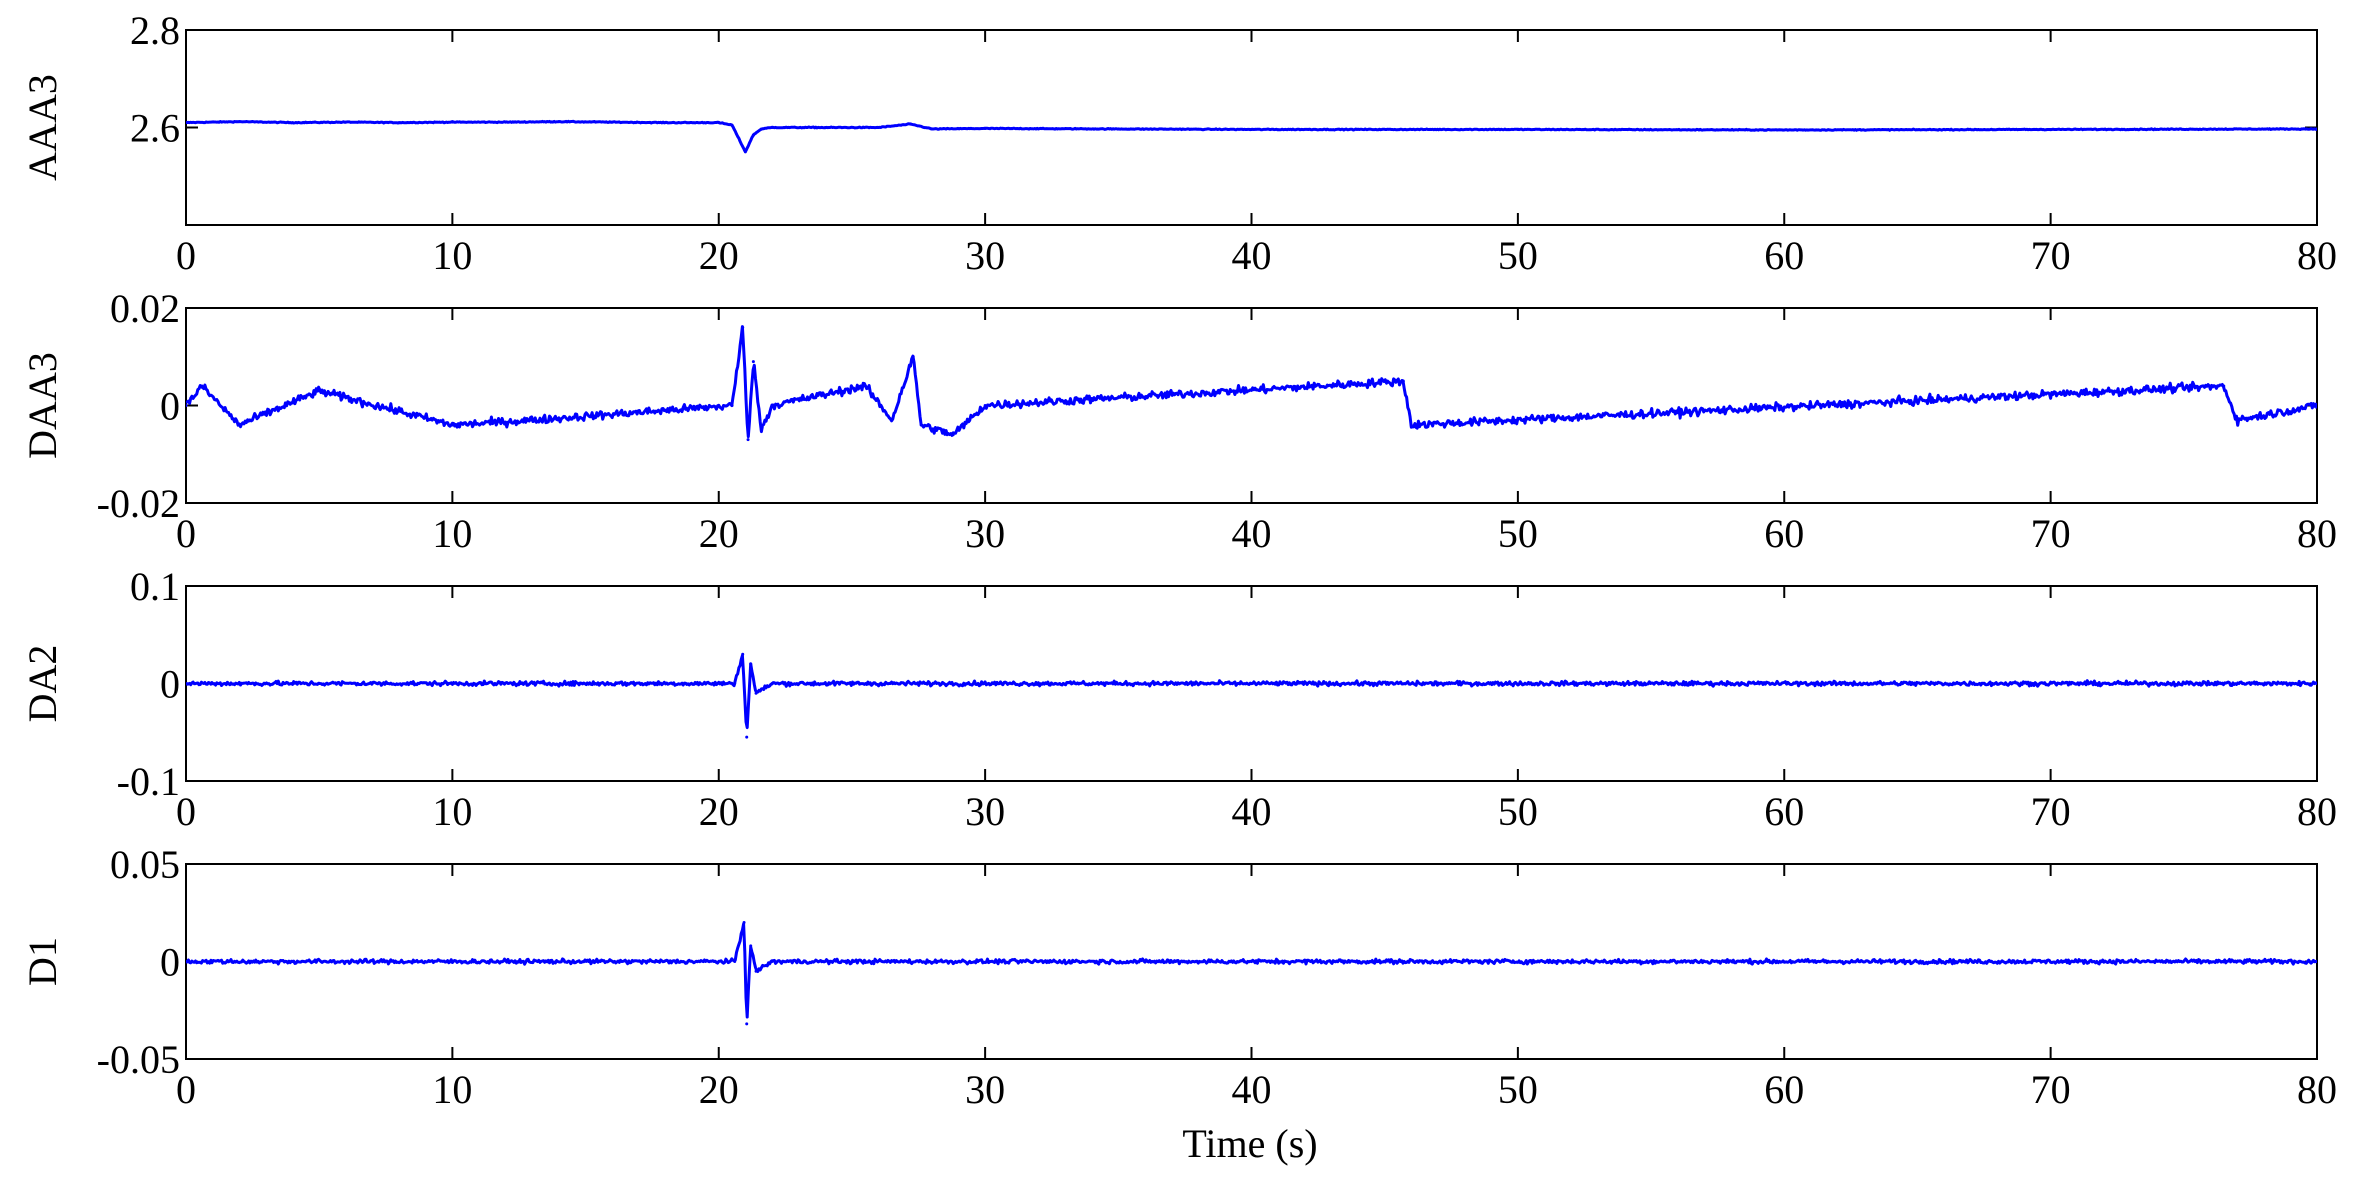 This screenshot has width=2360, height=1187. What do you see at coordinates (42, 127) in the screenshot?
I see `y-axis-label: AAA3` at bounding box center [42, 127].